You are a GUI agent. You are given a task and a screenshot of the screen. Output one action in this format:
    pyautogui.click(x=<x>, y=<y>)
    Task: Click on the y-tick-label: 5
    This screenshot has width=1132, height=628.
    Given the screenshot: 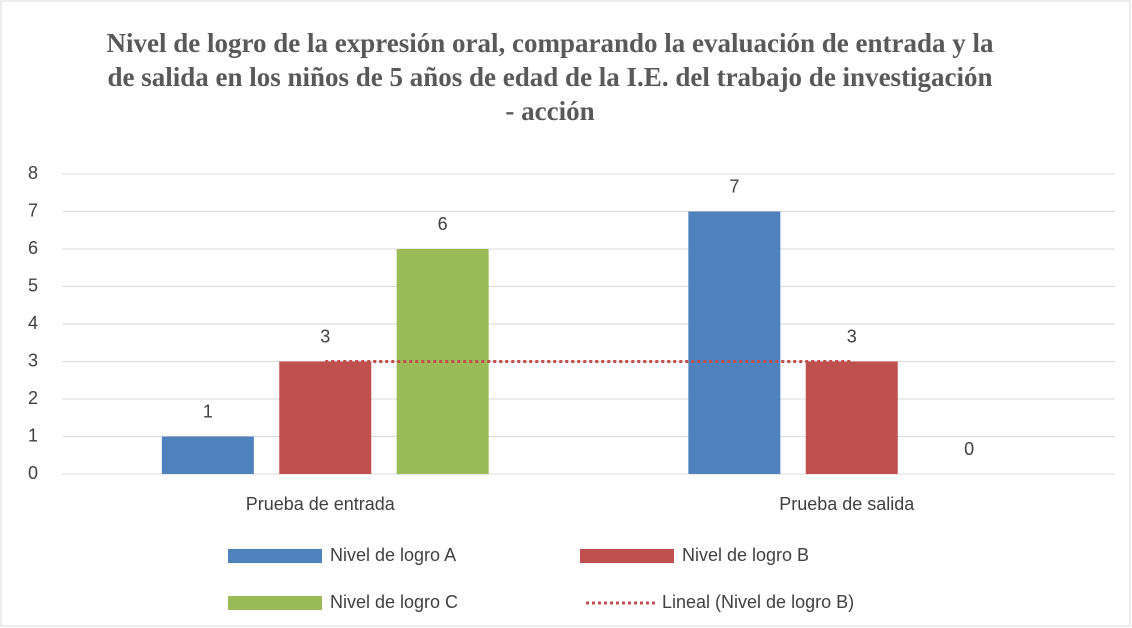 What is the action you would take?
    pyautogui.click(x=33, y=285)
    